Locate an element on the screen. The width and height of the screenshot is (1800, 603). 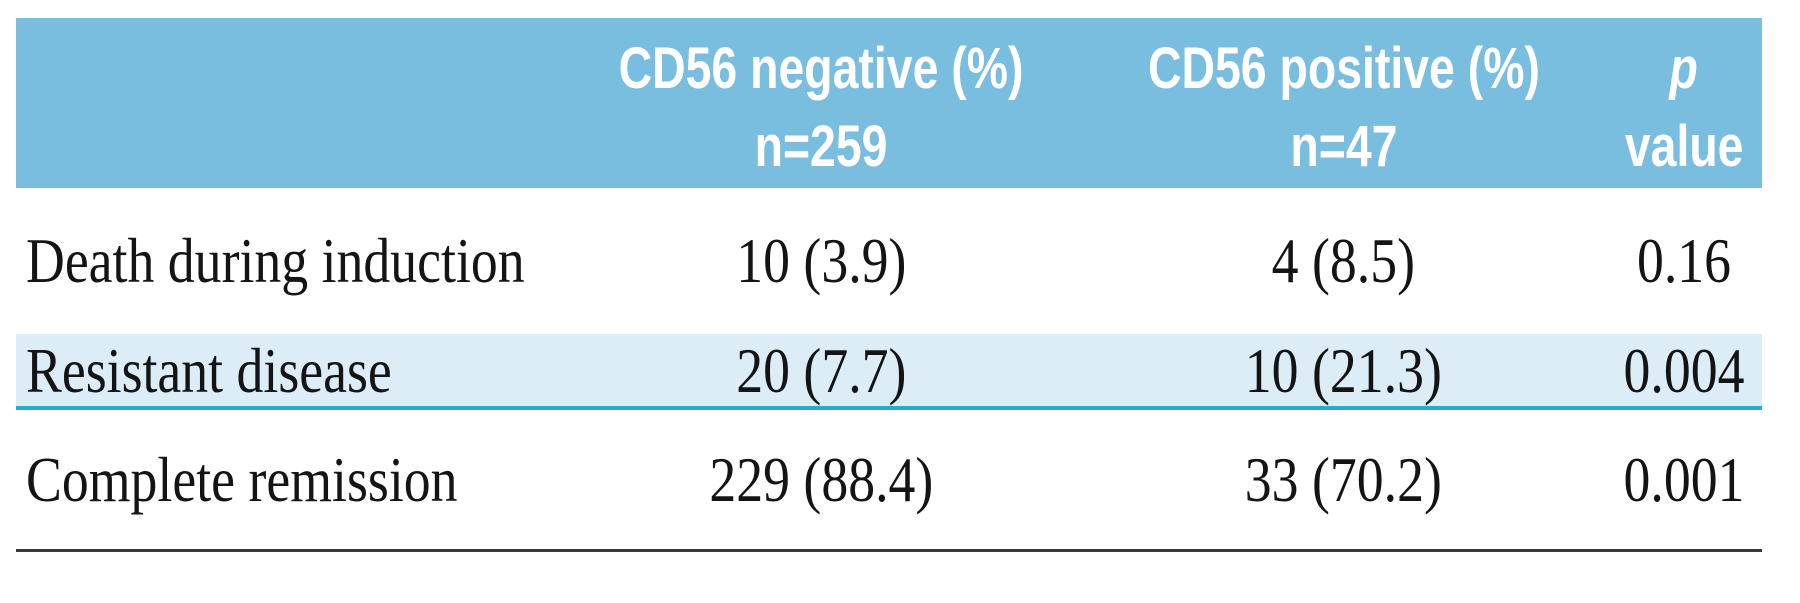
row-label: Complete remission is located at coordinates (242, 479).